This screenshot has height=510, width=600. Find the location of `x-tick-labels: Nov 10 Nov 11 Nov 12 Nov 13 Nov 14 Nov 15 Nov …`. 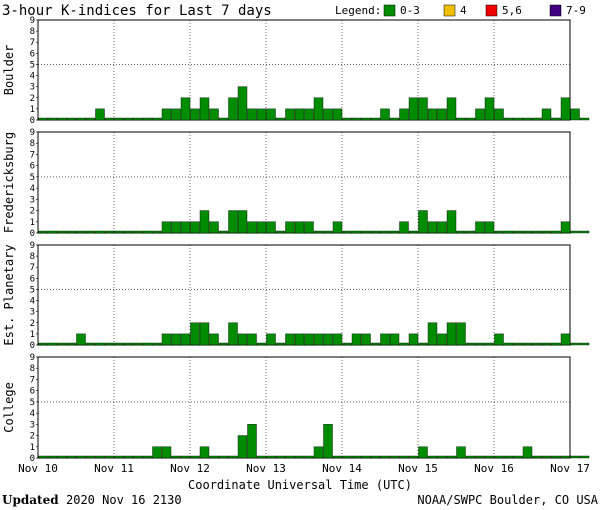

x-tick-labels: Nov 10 Nov 11 Nov 12 Nov 13 Nov 14 Nov 15 Nov … is located at coordinates (304, 468).